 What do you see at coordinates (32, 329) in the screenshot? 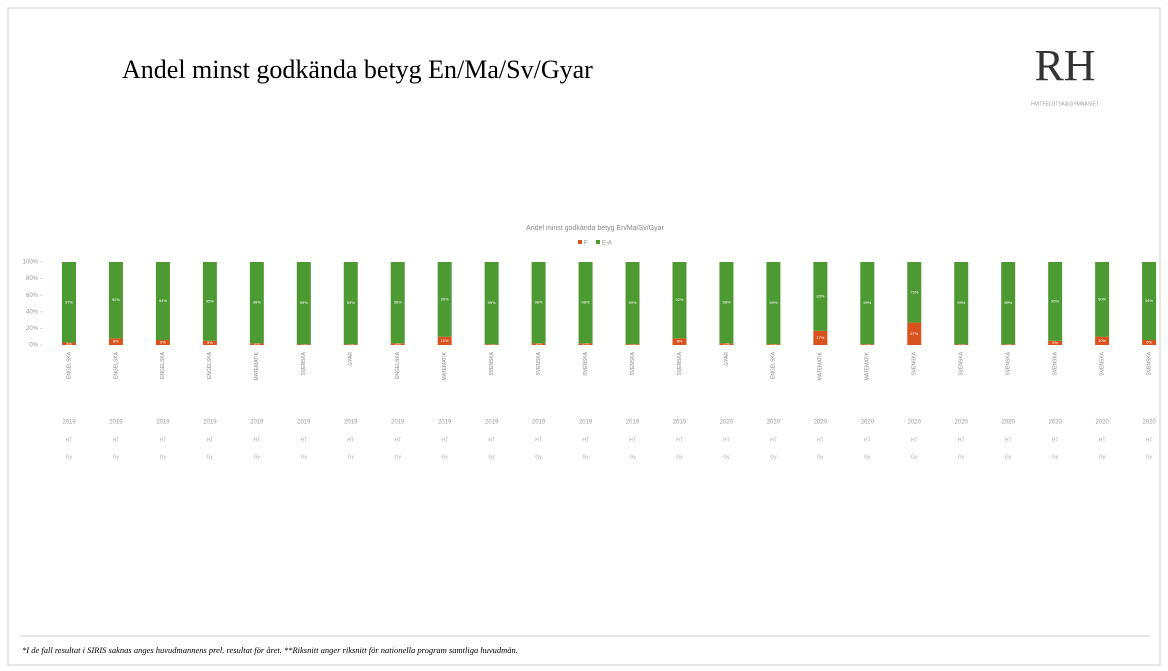
I see `y-tick-label: 20%` at bounding box center [32, 329].